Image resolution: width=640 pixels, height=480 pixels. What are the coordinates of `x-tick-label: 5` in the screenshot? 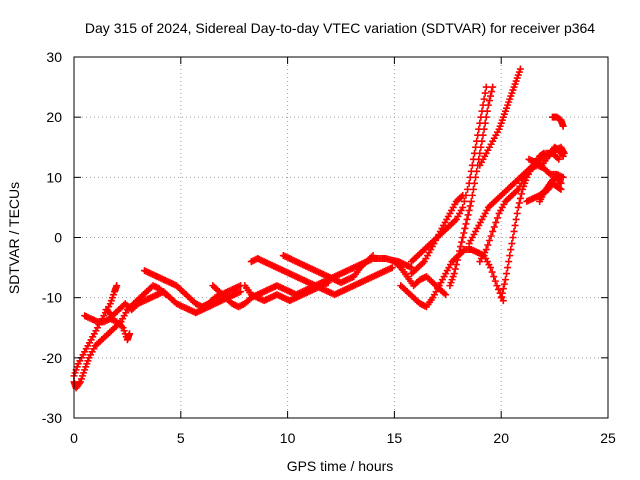 It's located at (181, 438).